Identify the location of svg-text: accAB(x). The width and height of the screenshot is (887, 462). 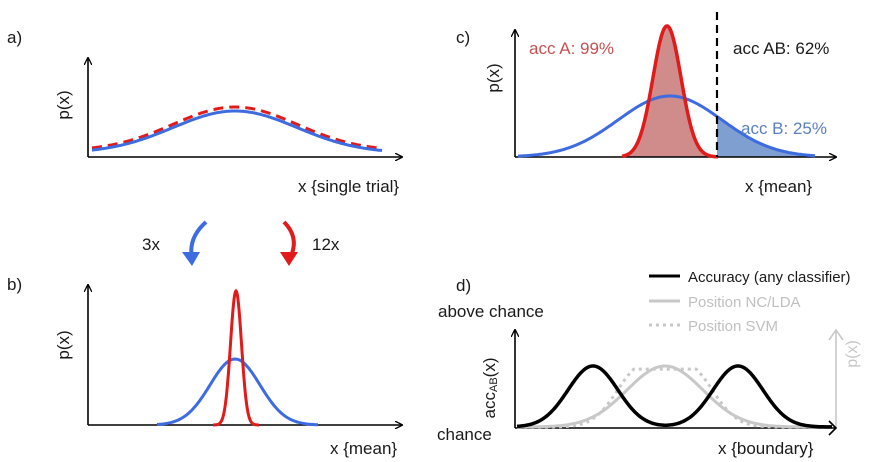
(490, 388).